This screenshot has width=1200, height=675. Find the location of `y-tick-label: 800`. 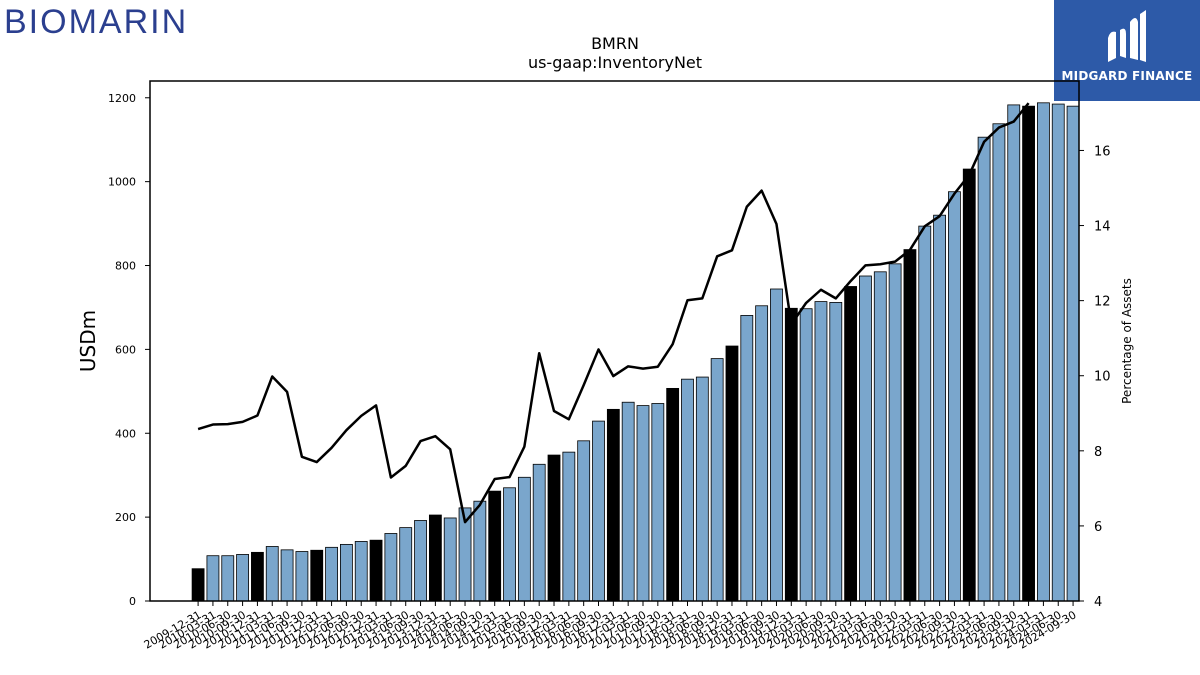

y-tick-label: 800 is located at coordinates (125, 266).